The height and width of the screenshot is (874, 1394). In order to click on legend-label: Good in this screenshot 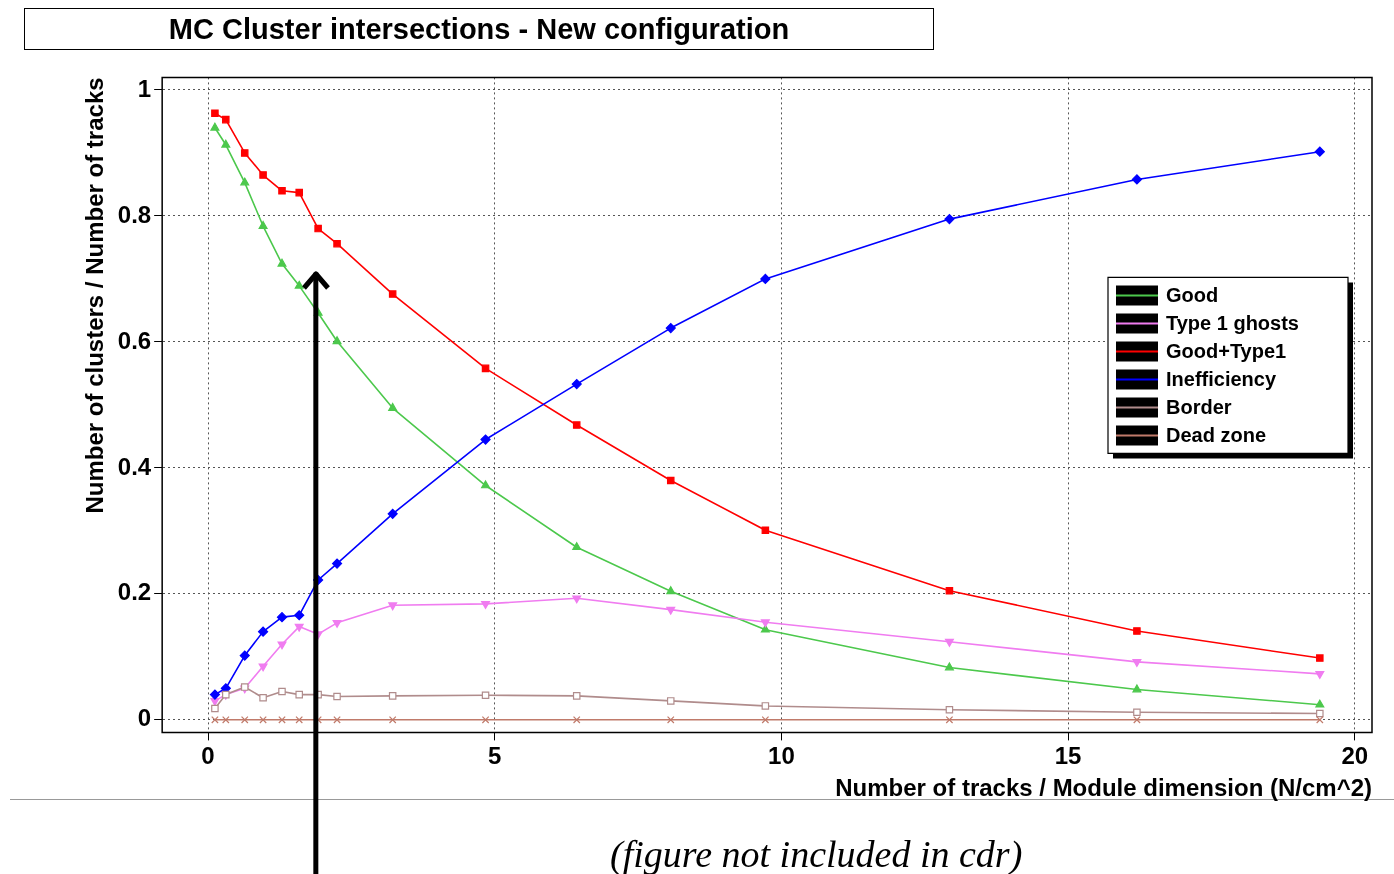, I will do `click(1192, 294)`.